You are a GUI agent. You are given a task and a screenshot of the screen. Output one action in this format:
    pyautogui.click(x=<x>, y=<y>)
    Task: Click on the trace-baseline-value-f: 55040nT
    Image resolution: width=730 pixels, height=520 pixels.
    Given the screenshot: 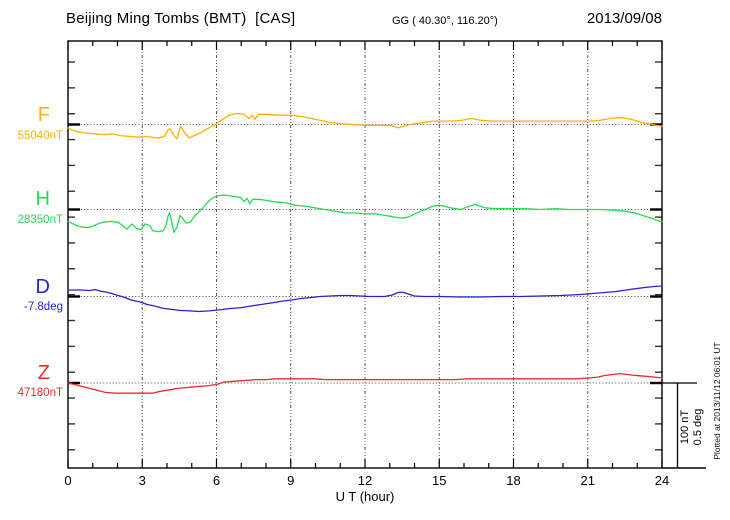 What is the action you would take?
    pyautogui.click(x=40, y=136)
    